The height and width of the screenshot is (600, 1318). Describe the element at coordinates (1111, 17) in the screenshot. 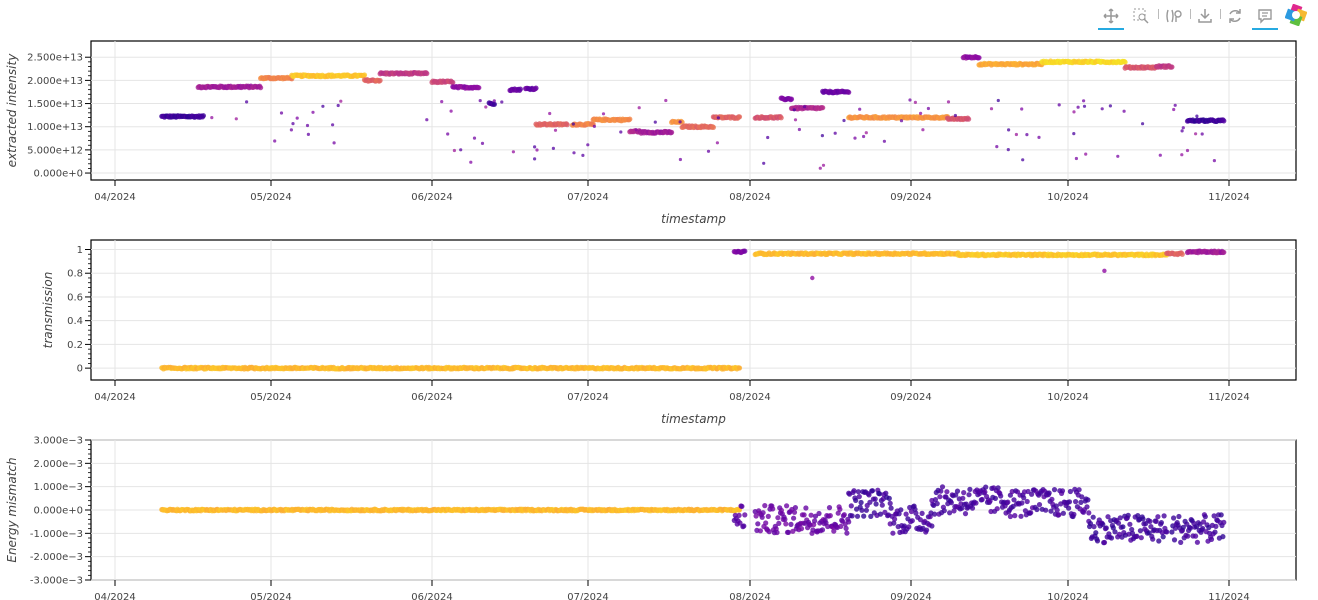

I see `pan-tool-button` at that location.